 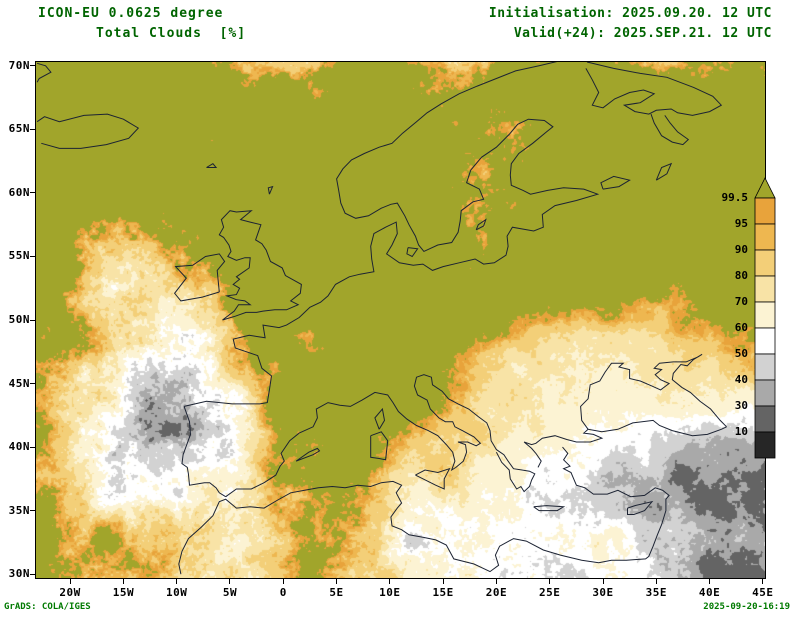 I want to click on legend-level-label: 60, so click(x=741, y=327).